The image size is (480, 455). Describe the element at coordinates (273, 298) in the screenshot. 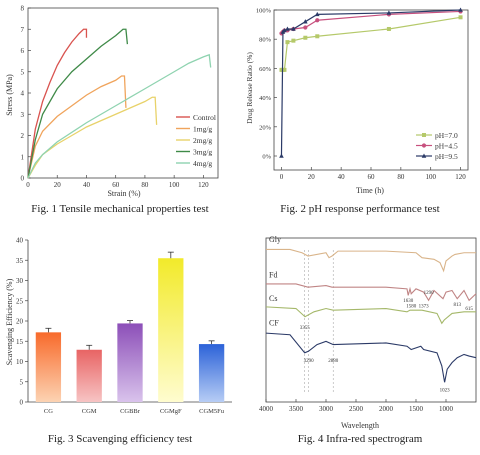

I see `fig4-series-name: Cs` at that location.